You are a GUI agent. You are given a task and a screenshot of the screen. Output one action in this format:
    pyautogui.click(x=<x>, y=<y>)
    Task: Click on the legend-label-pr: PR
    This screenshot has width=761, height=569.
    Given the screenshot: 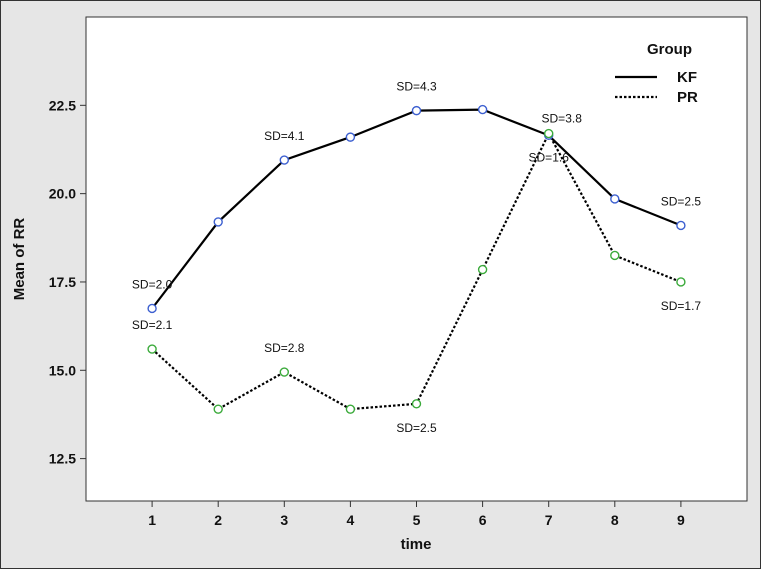 What is the action you would take?
    pyautogui.click(x=687, y=97)
    